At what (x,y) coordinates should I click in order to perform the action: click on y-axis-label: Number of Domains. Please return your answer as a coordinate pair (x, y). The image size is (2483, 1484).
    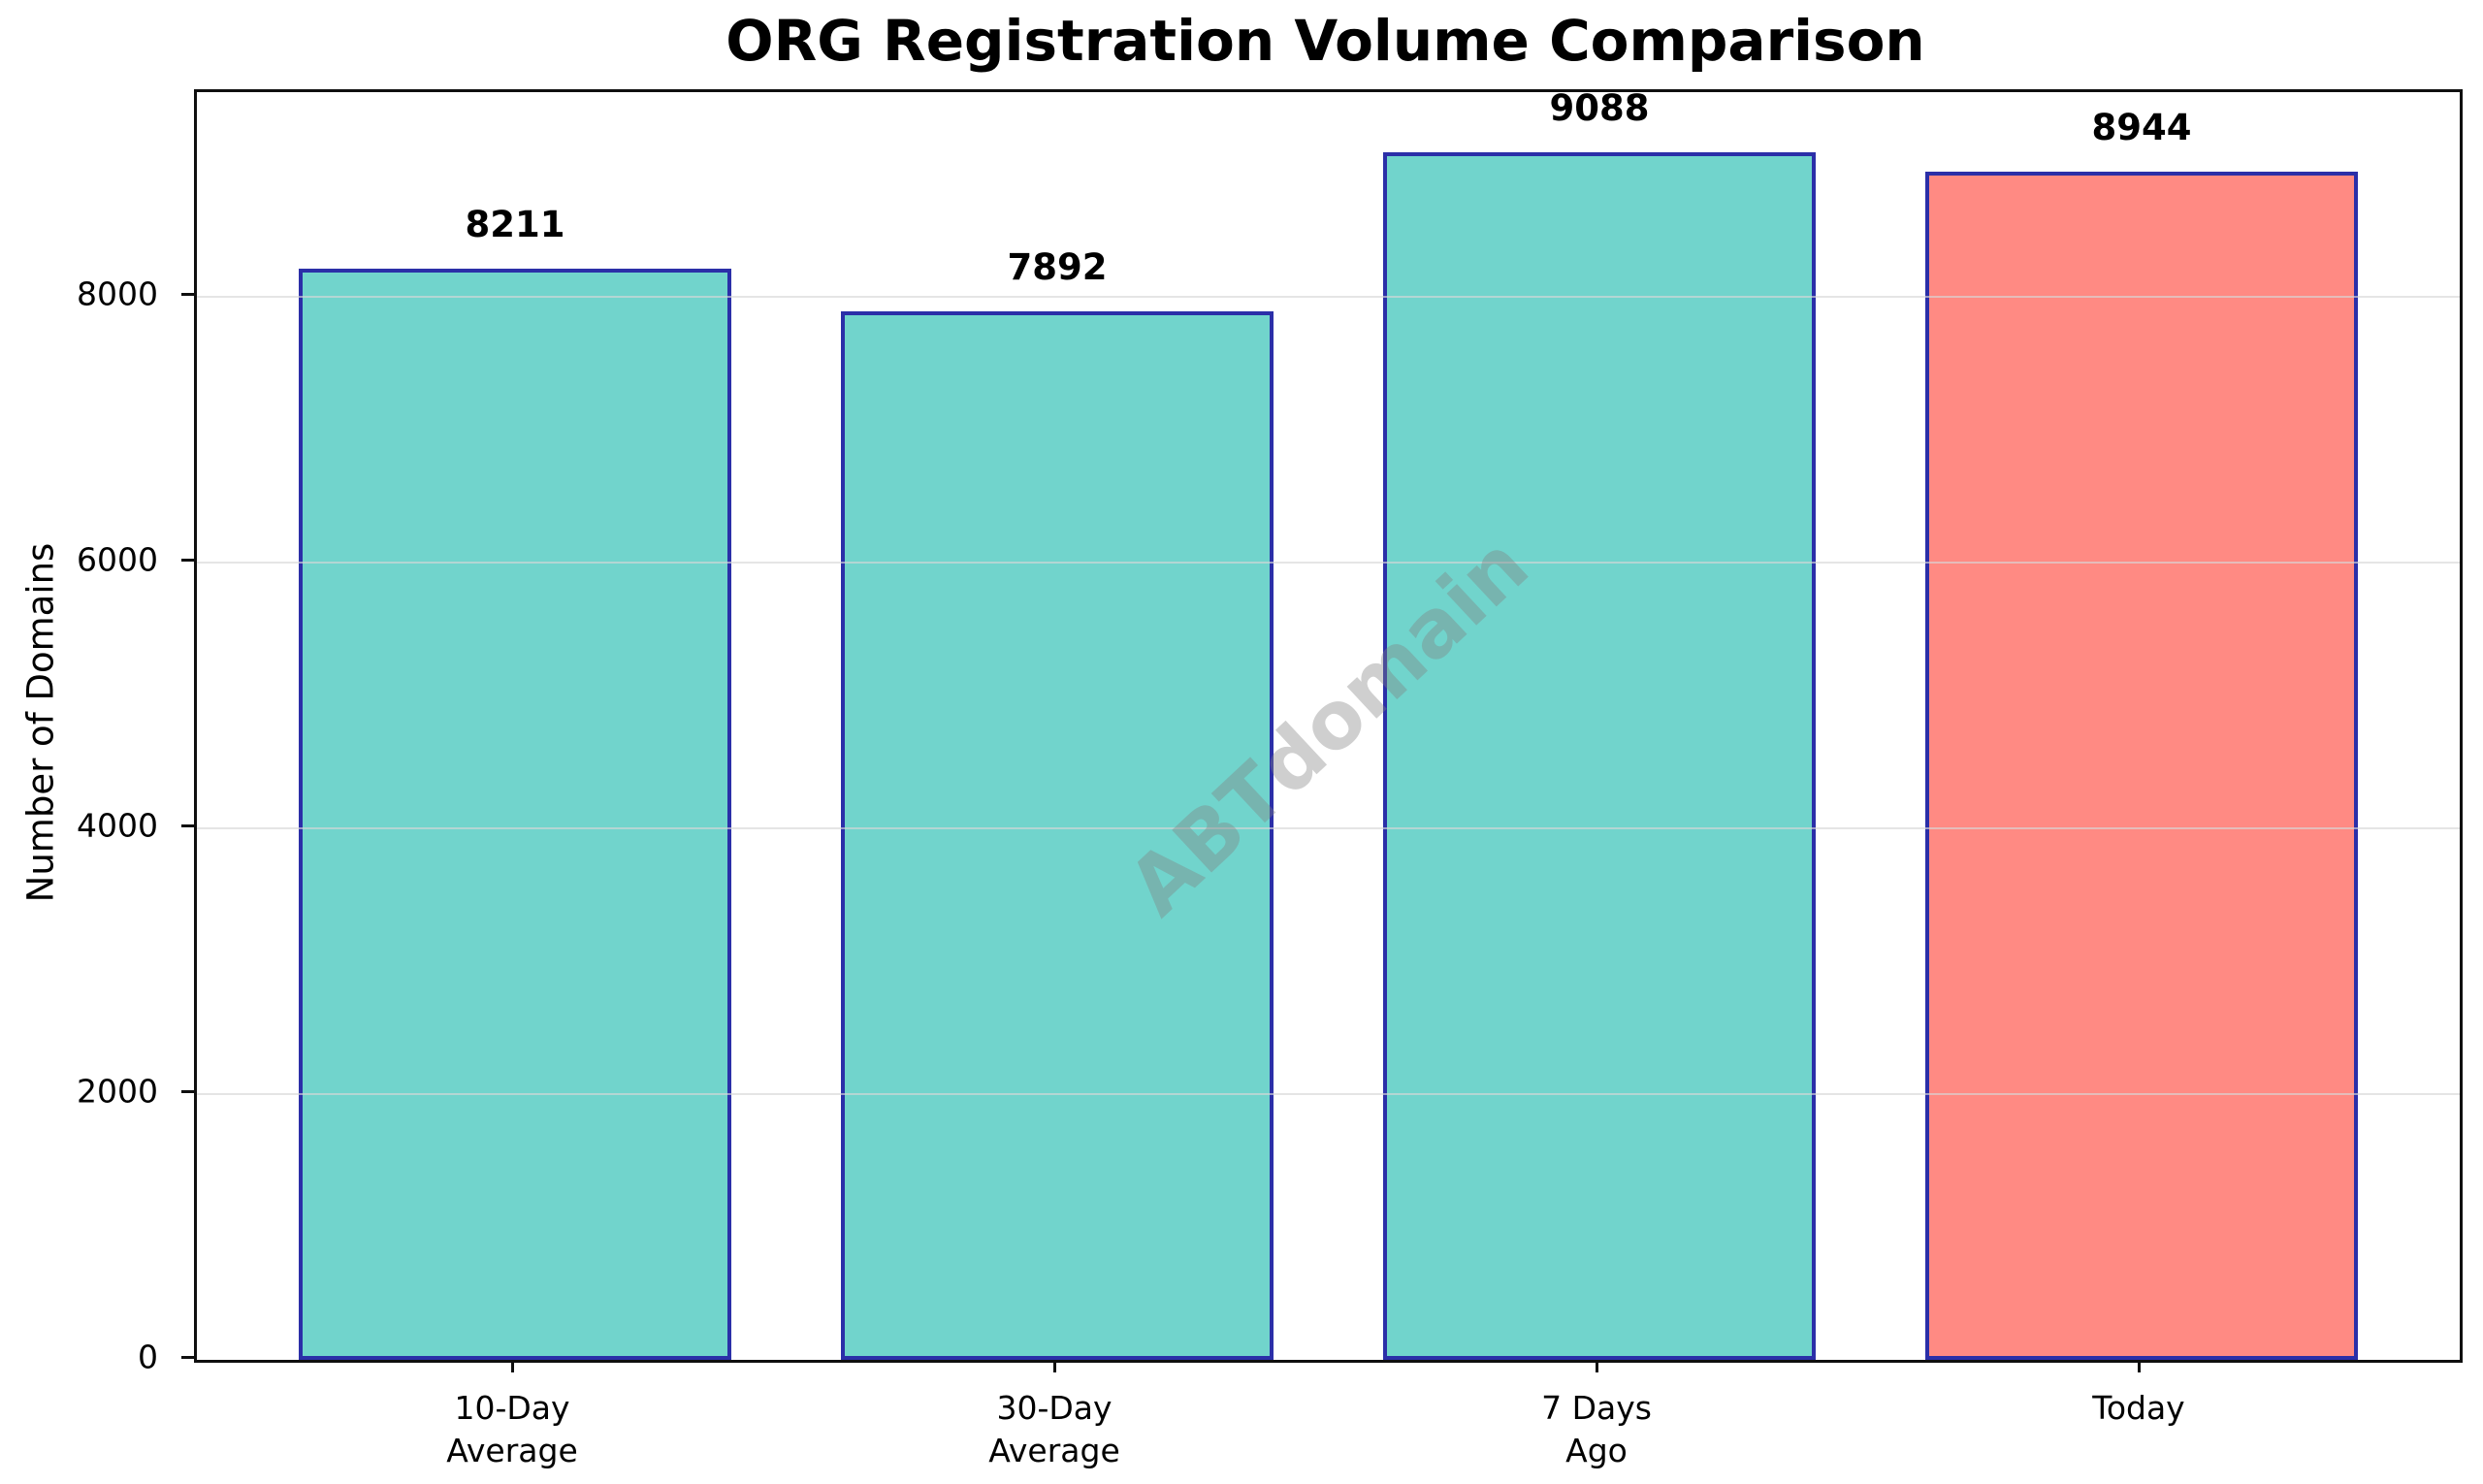
    Looking at the image, I should click on (41, 722).